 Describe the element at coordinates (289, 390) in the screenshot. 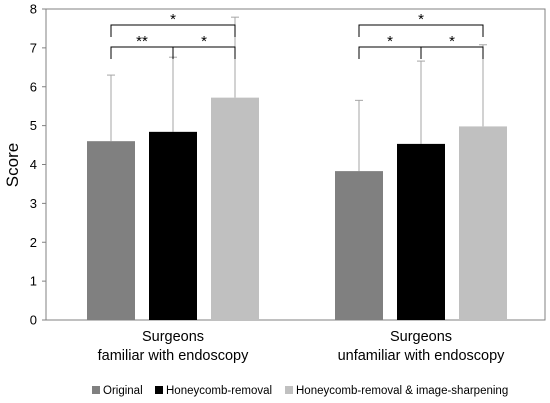

I see `legend-swatch-honeycomb-removal-sharpening` at that location.